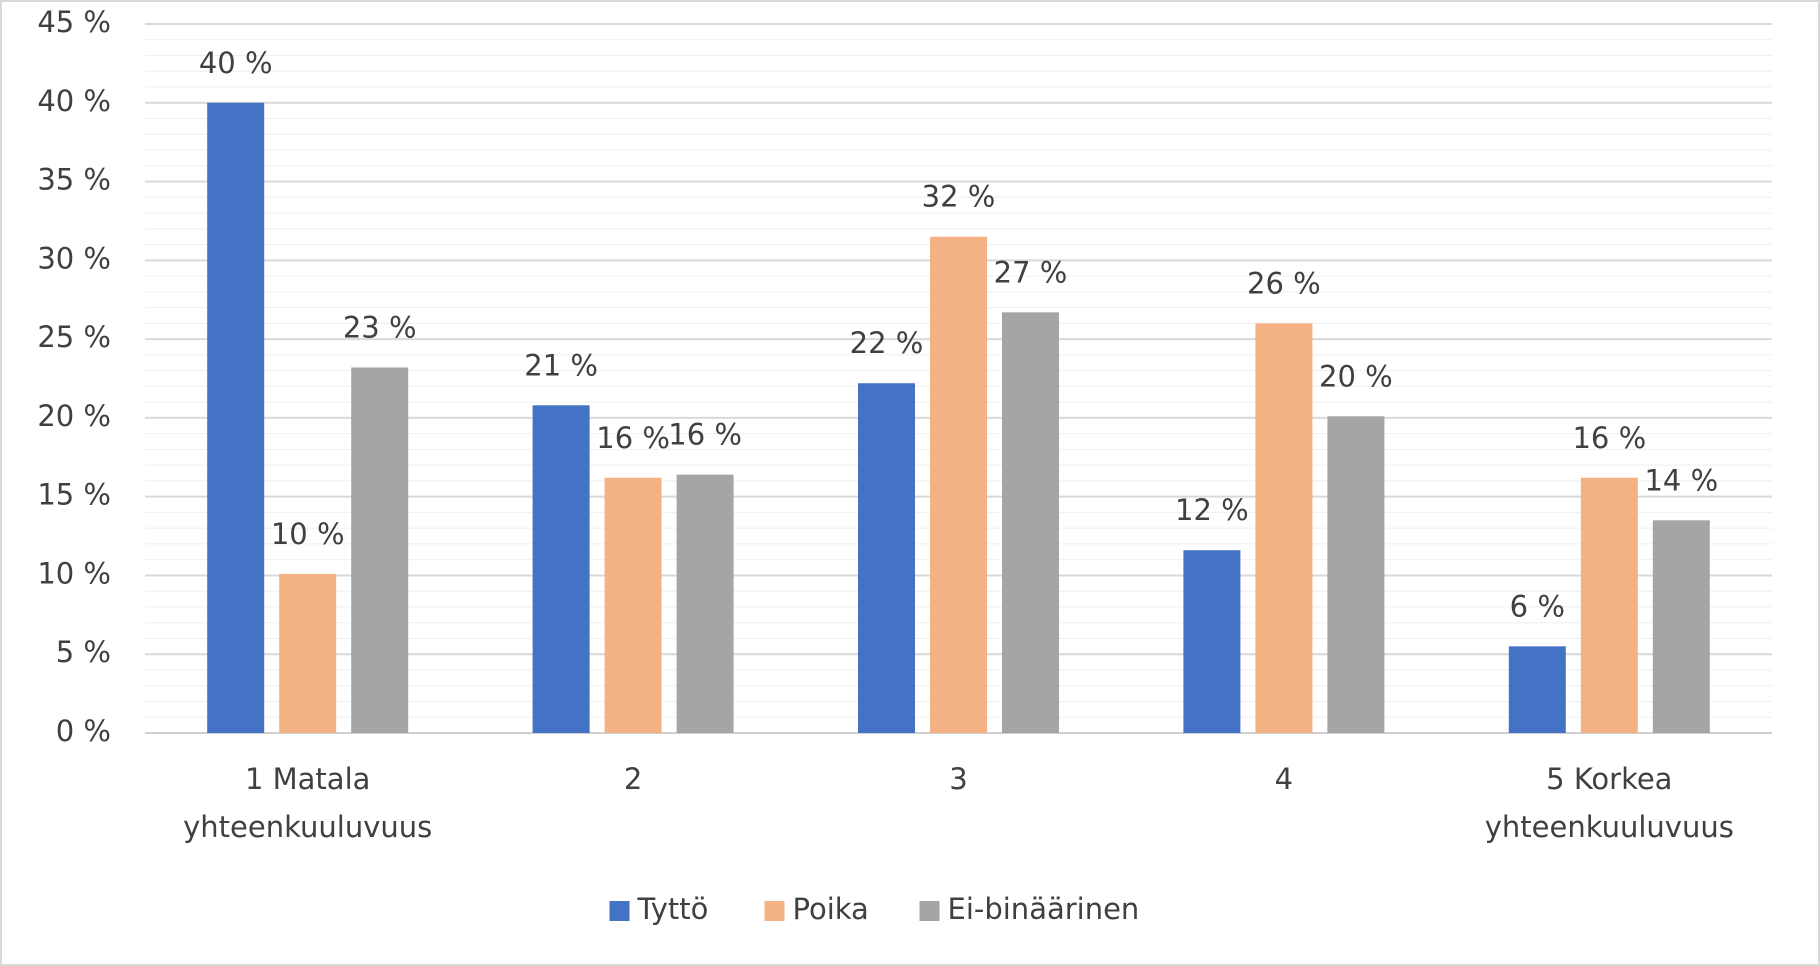  I want to click on x-tick-label: 3, so click(958, 779).